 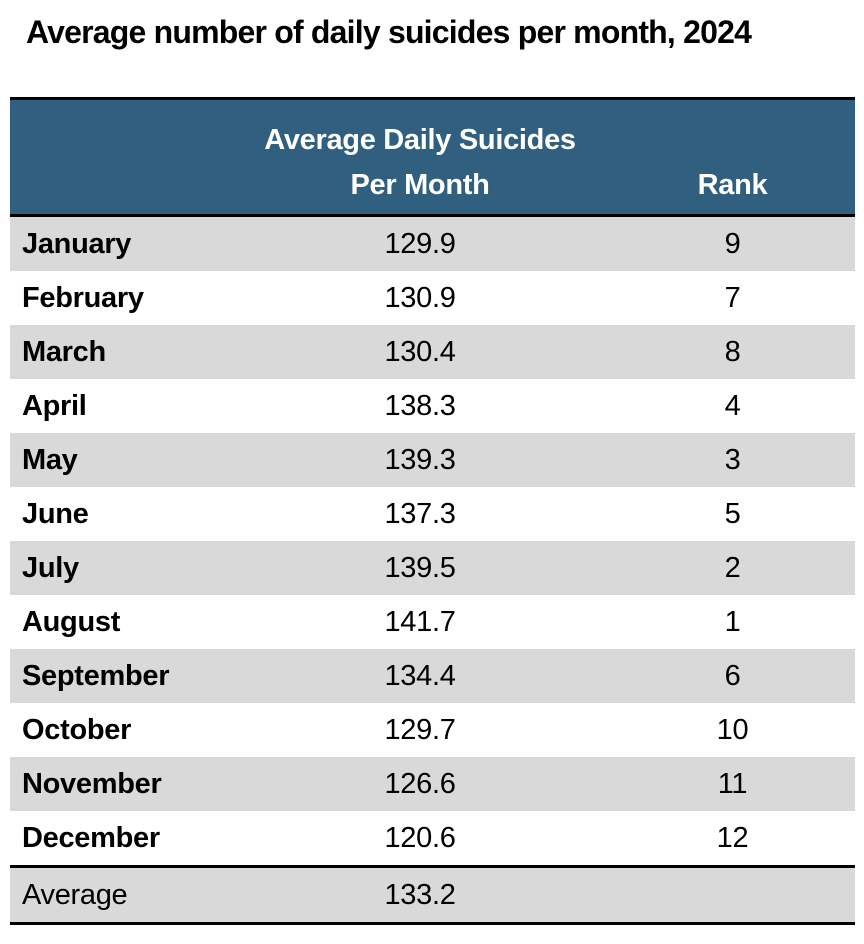 What do you see at coordinates (420, 157) in the screenshot?
I see `value-column-header: Average Daily Suicides Per Month` at bounding box center [420, 157].